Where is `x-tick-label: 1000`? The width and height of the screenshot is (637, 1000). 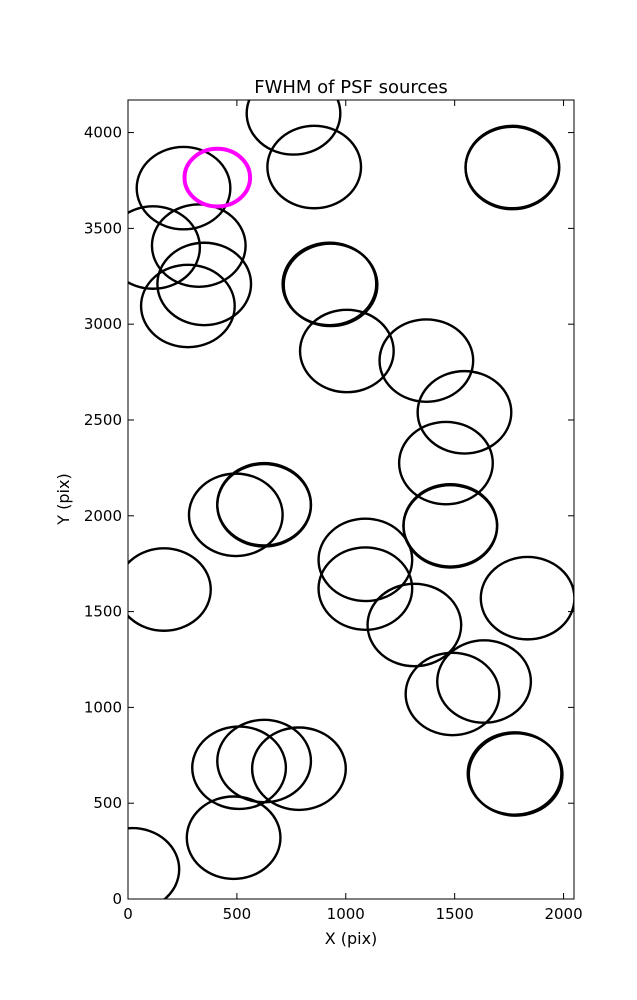 x-tick-label: 1000 is located at coordinates (346, 914).